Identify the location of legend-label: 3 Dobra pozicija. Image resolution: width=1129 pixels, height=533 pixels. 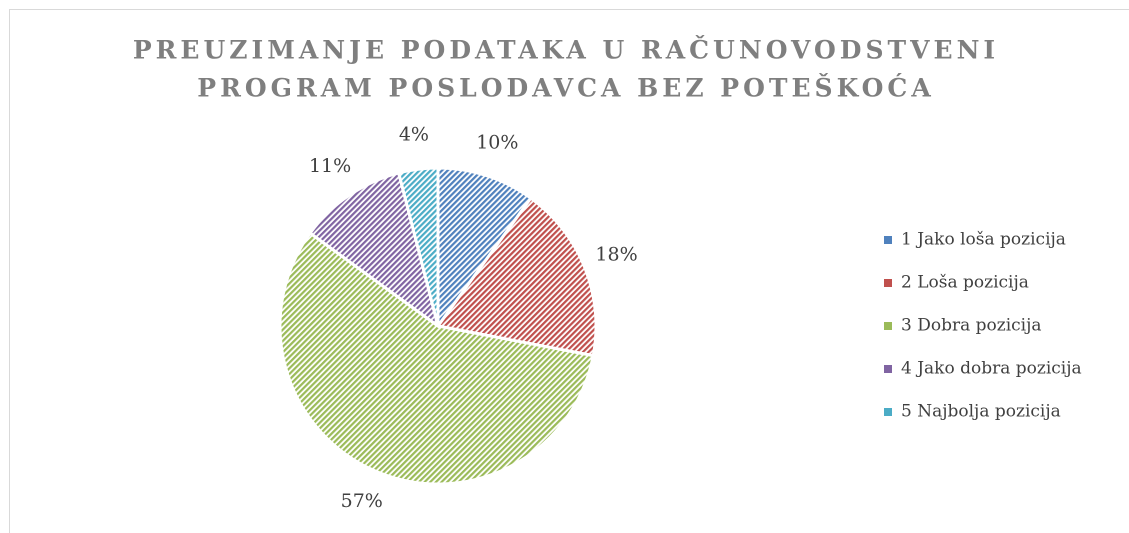
(971, 326).